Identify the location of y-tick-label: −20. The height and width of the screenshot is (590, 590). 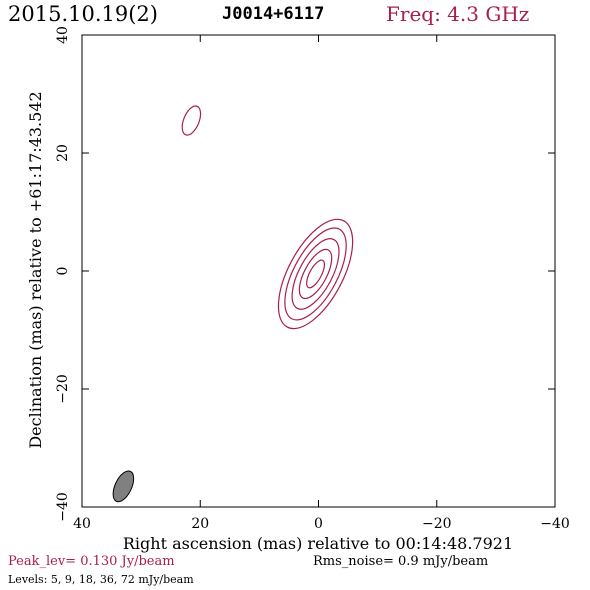
(63, 389).